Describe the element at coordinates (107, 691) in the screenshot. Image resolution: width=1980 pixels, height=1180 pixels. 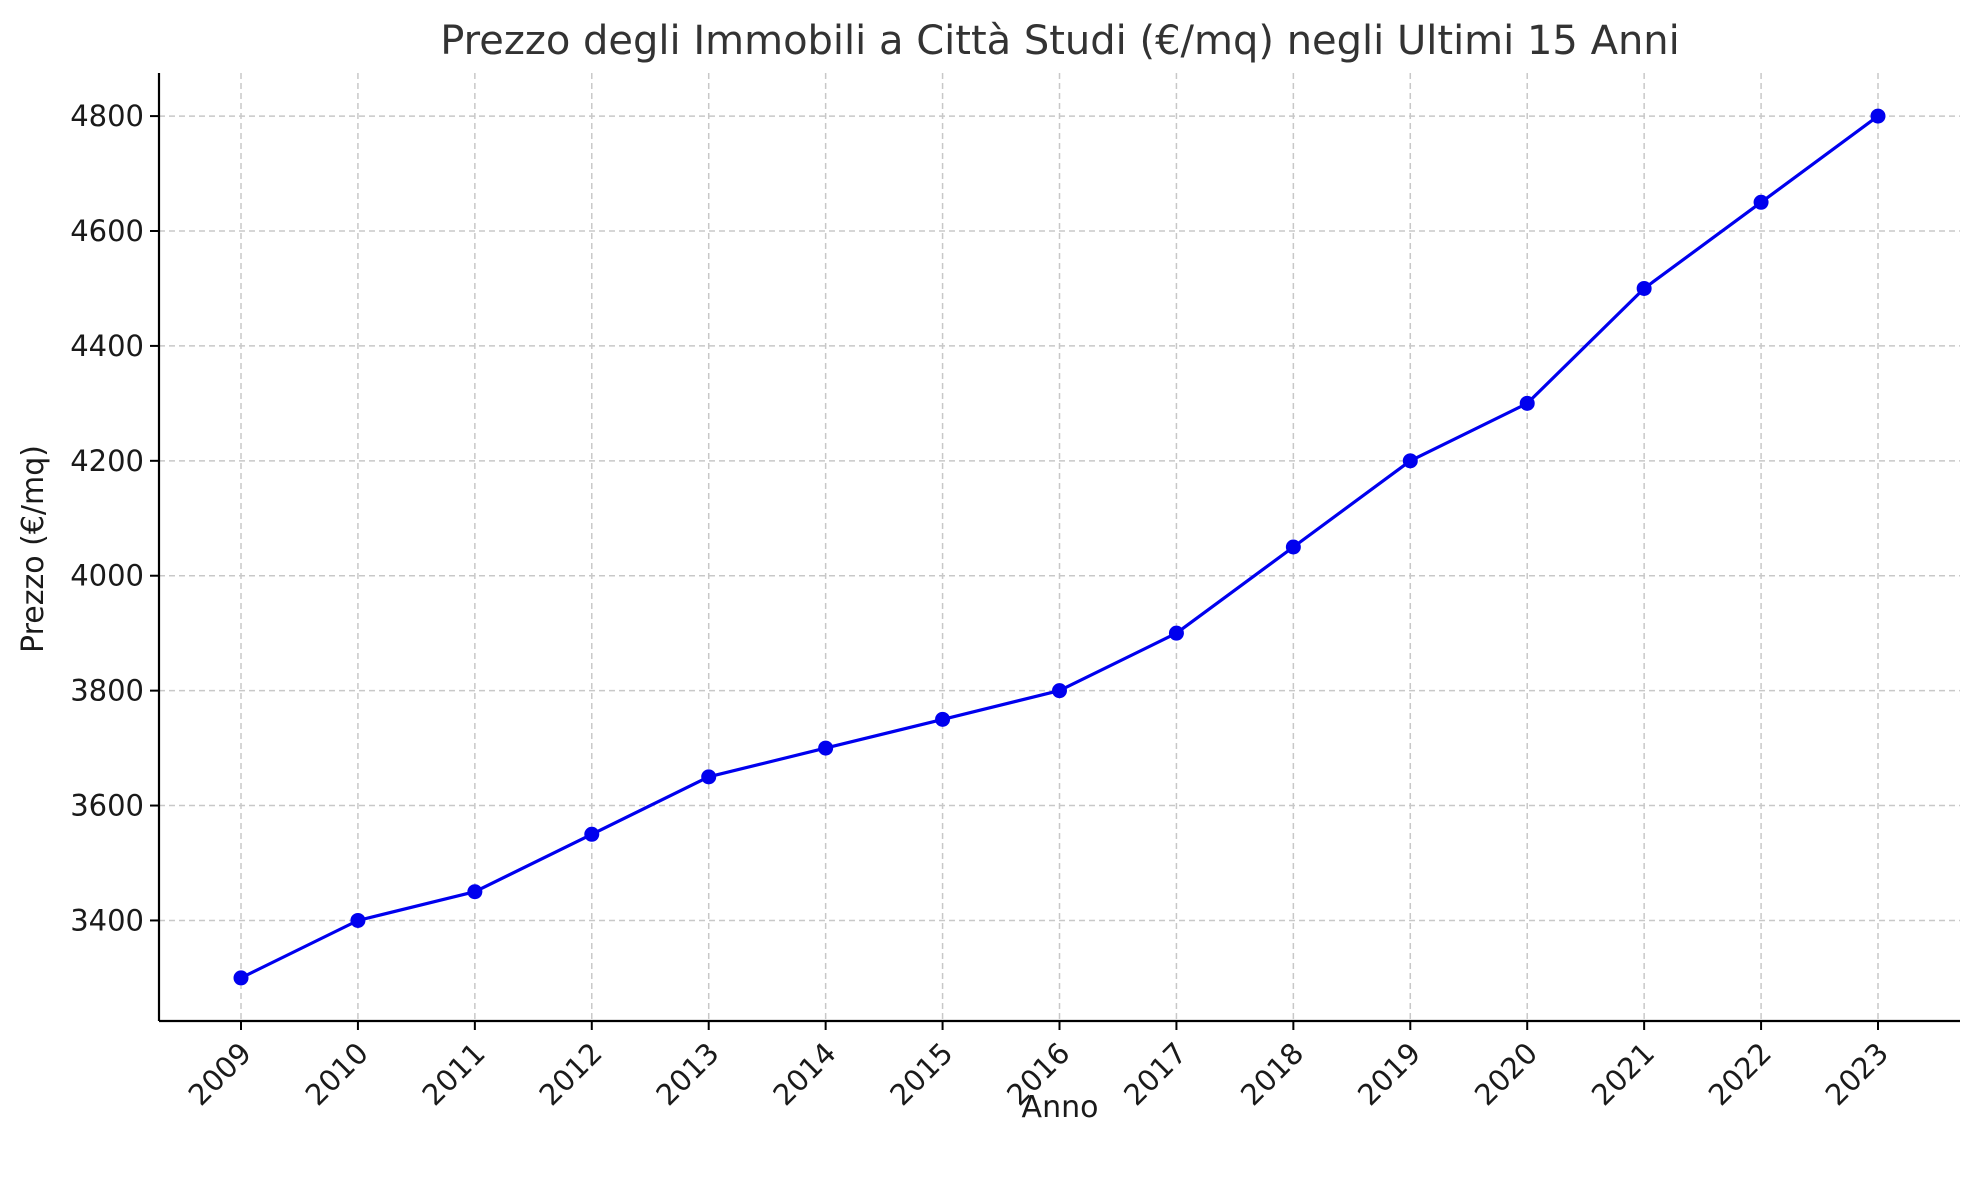
I see `y-tick-label: 3800` at that location.